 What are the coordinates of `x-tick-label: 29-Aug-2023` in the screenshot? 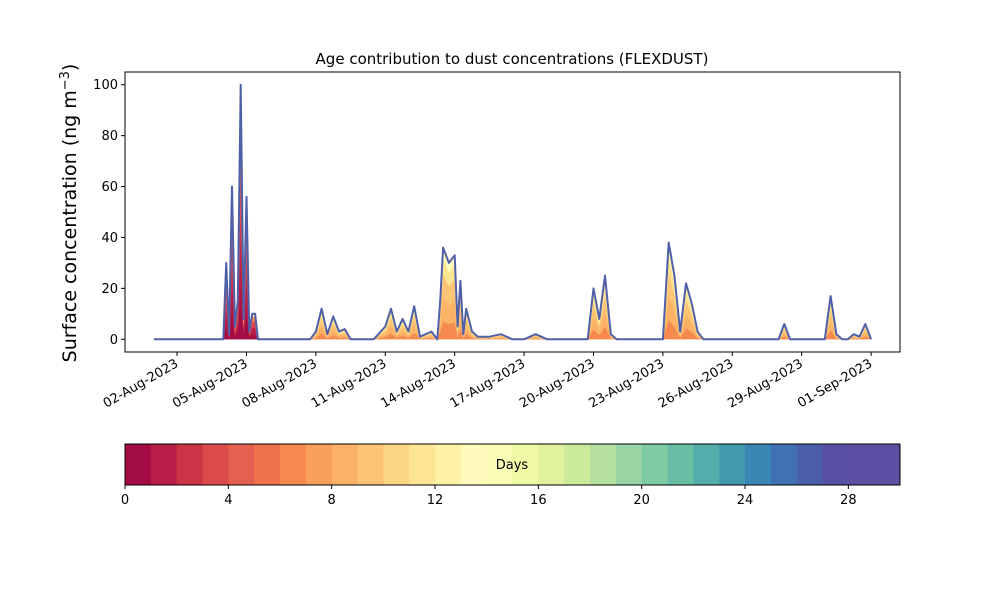 It's located at (765, 383).